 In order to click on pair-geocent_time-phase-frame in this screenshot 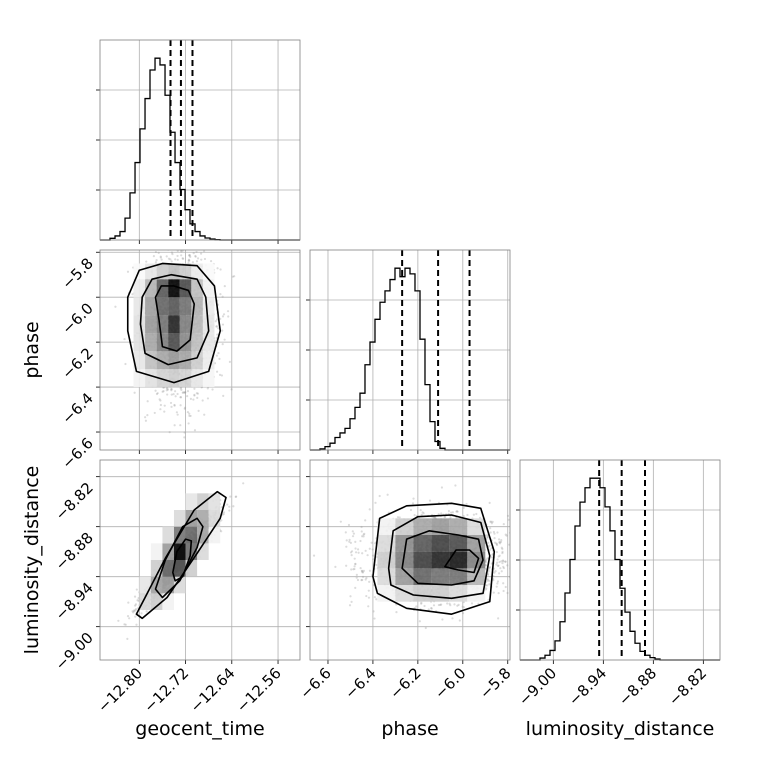, I will do `click(200, 350)`.